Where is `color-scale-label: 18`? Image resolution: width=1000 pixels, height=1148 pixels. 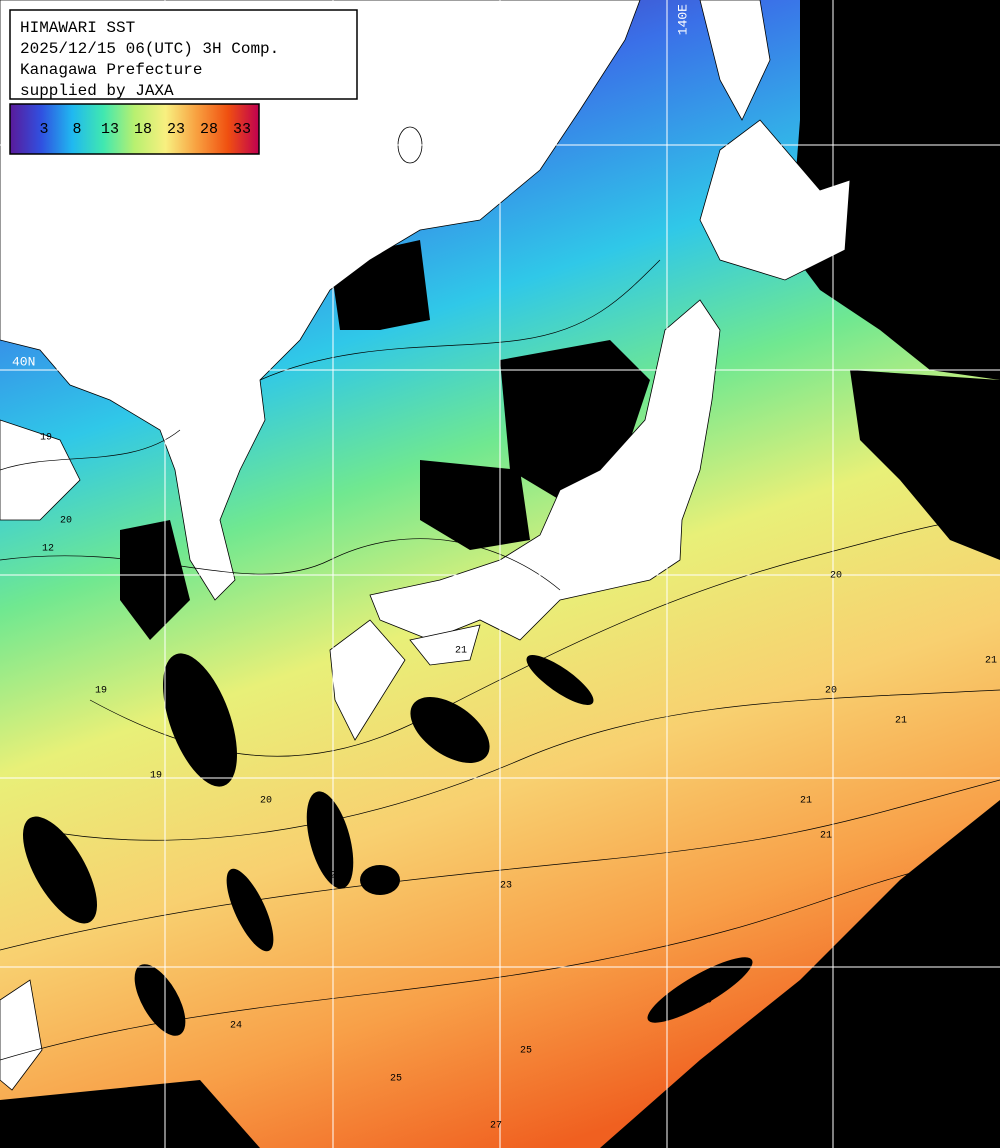 color-scale-label: 18 is located at coordinates (143, 129).